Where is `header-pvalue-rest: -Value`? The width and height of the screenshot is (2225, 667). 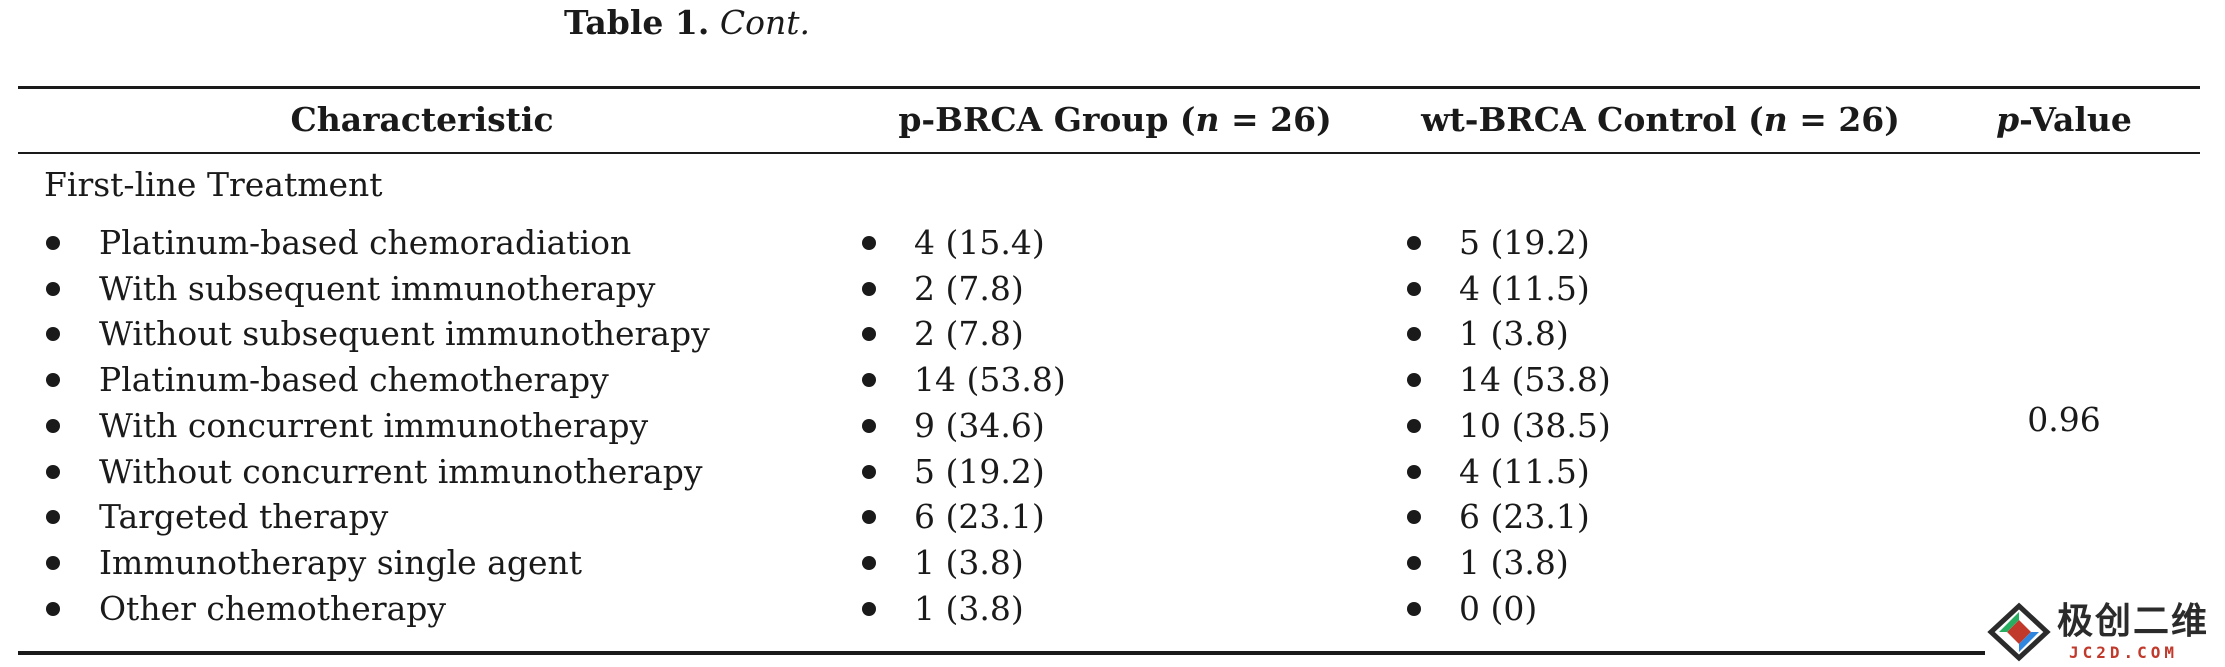
header-pvalue-rest: -Value is located at coordinates (2075, 119).